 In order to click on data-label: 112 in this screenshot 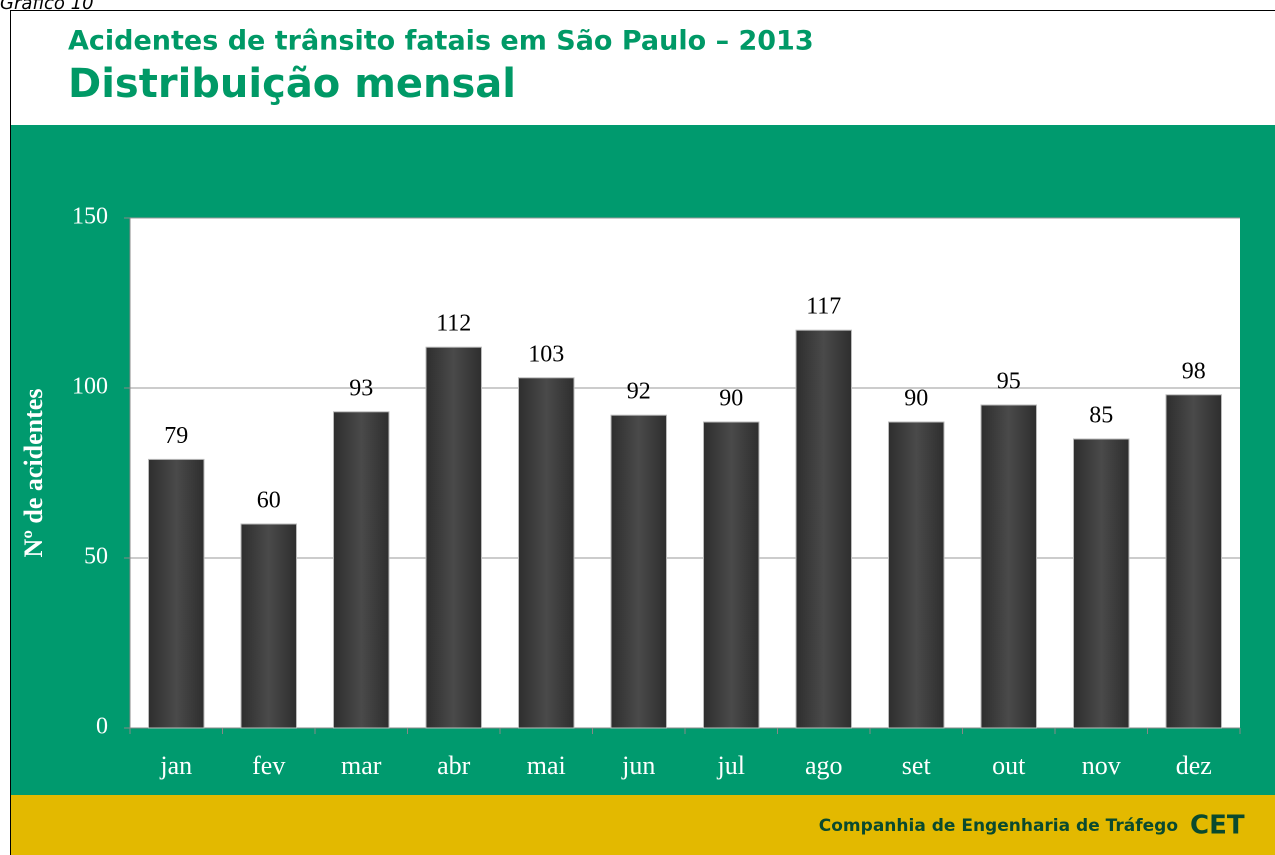, I will do `click(453, 324)`.